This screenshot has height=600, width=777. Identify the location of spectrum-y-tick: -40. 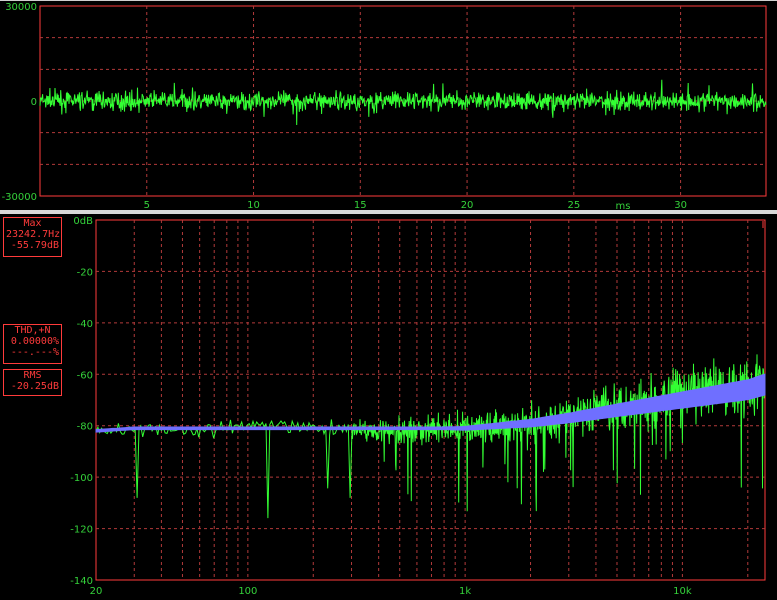
(85, 324).